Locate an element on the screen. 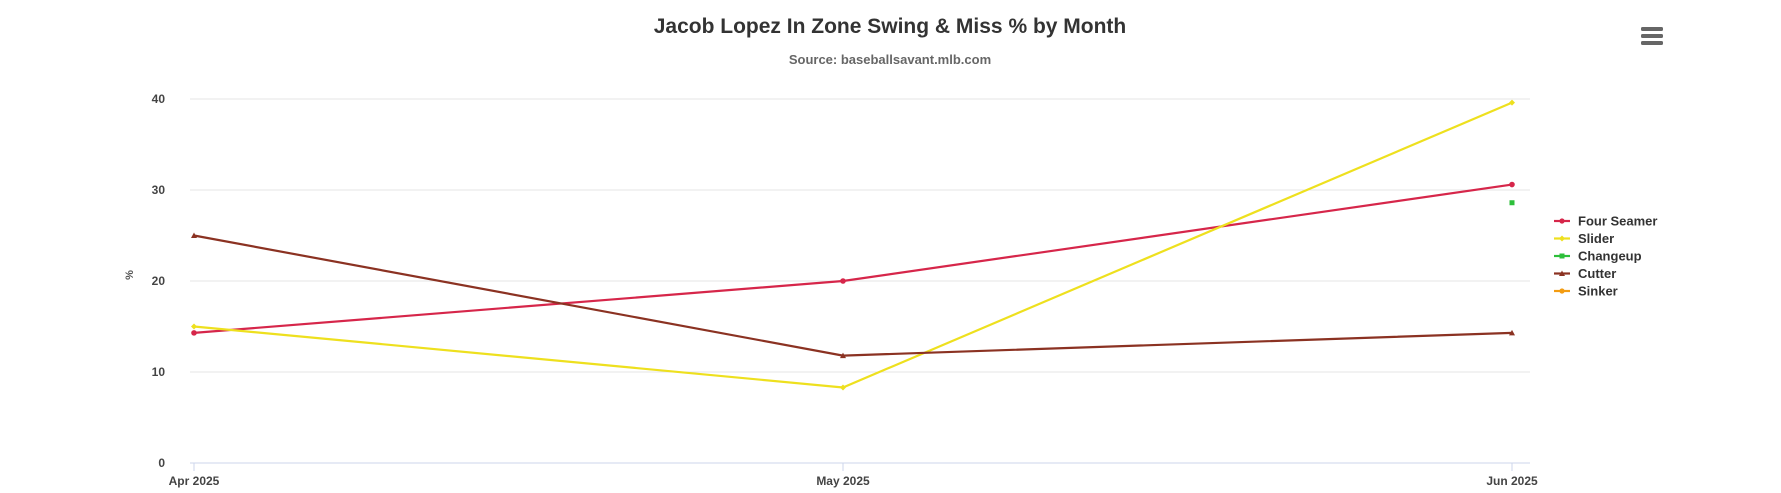  y-tick-label: 40 is located at coordinates (159, 99).